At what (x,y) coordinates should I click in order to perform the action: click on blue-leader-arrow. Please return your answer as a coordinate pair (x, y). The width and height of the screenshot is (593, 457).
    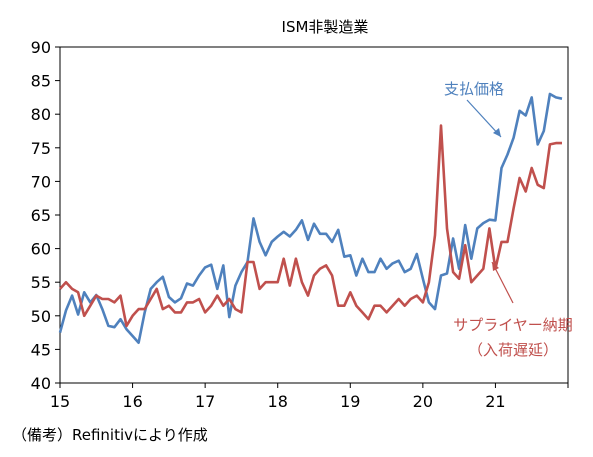
    Looking at the image, I should click on (497, 132).